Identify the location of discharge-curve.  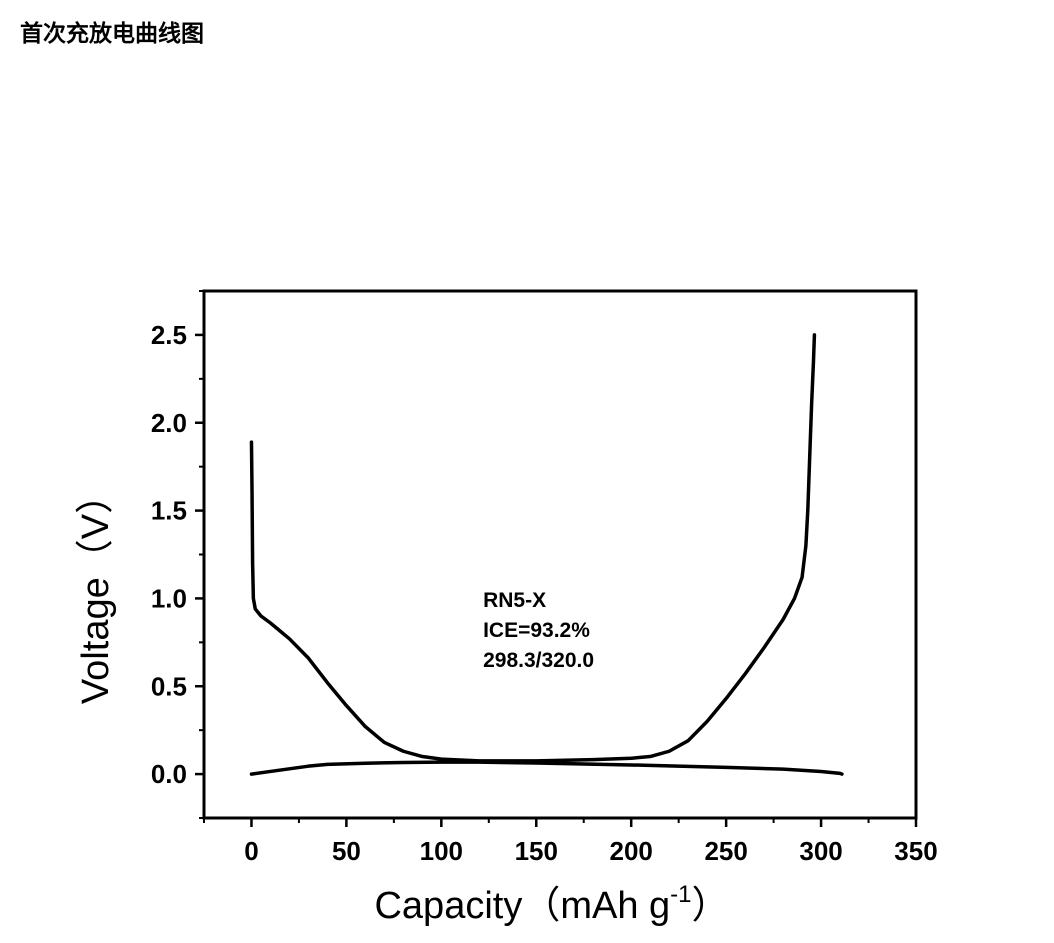
(546, 768).